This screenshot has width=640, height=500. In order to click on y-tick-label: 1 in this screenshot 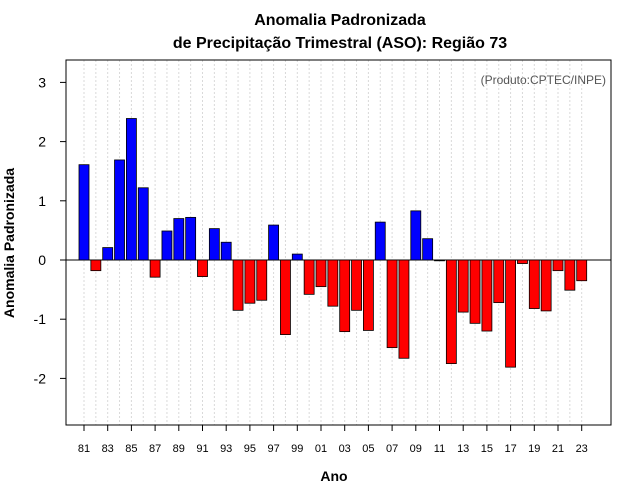, I will do `click(42, 201)`.